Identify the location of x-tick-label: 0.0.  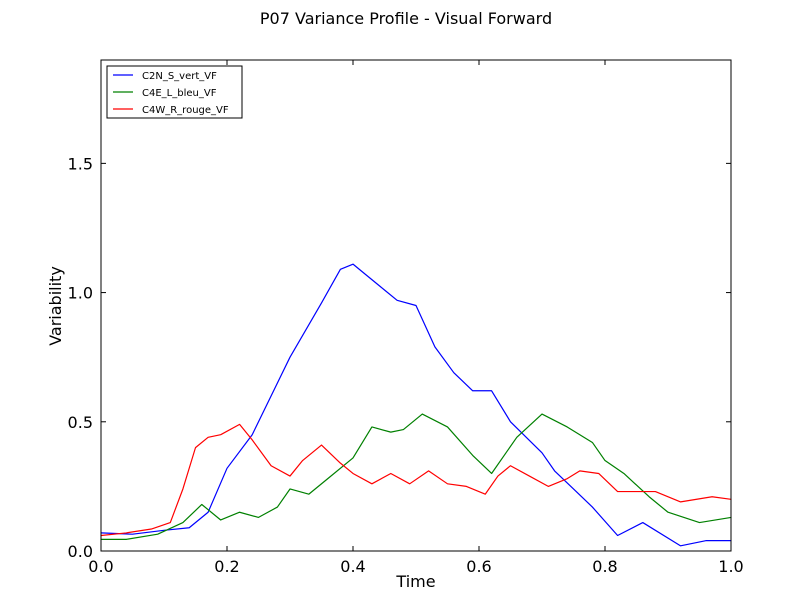
(100, 566).